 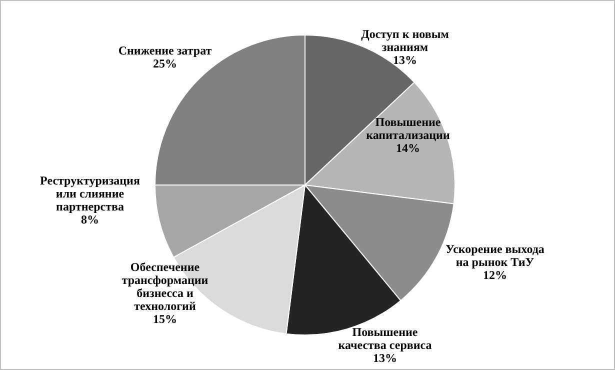 What do you see at coordinates (165, 286) in the screenshot?
I see `slice-label: Обеспечение трансформации бизнесса и технологий` at bounding box center [165, 286].